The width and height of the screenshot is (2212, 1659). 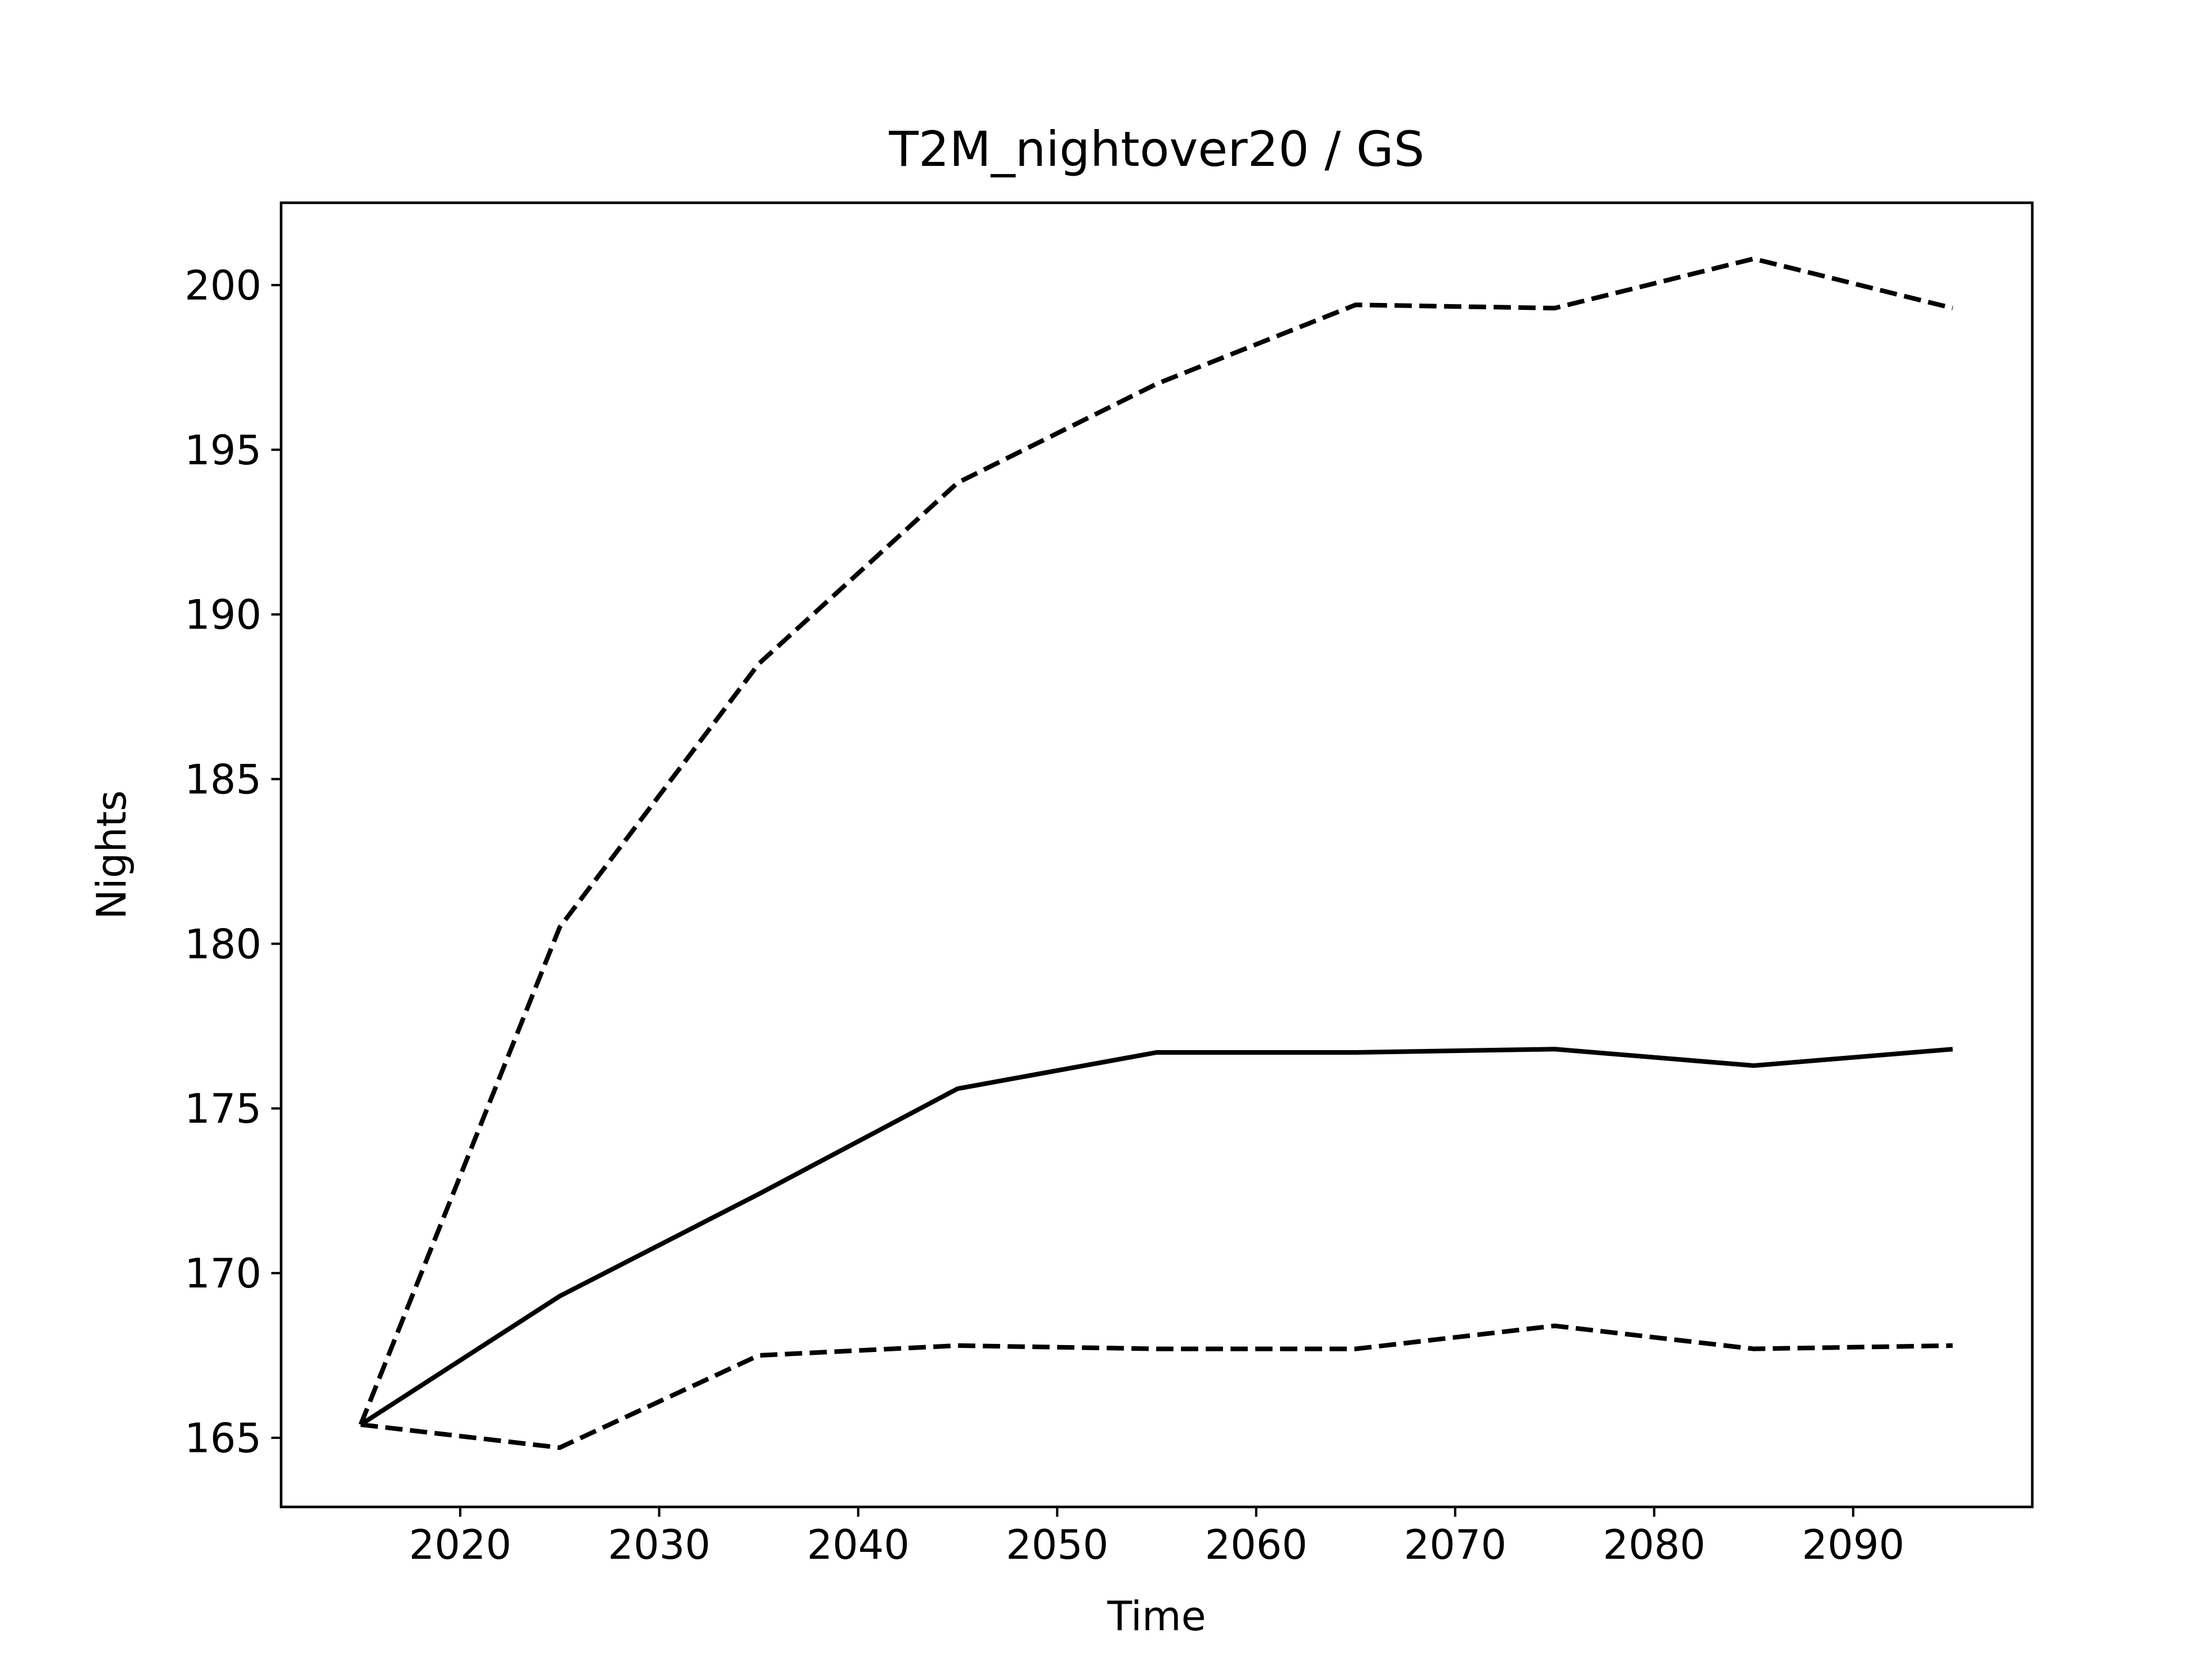 What do you see at coordinates (223, 1273) in the screenshot?
I see `y-tick-label: 170` at bounding box center [223, 1273].